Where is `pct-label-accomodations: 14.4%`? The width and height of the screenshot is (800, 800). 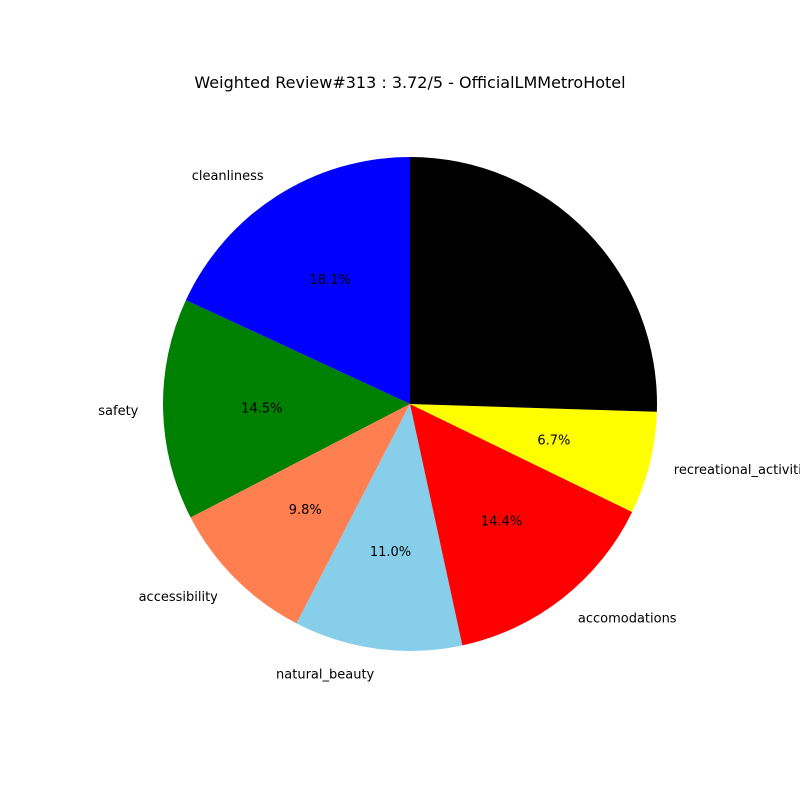
pct-label-accomodations: 14.4% is located at coordinates (501, 522).